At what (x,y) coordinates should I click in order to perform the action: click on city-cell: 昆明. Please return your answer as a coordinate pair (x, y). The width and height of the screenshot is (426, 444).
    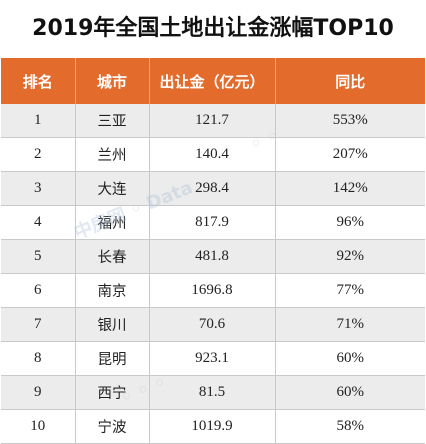
    Looking at the image, I should click on (112, 358).